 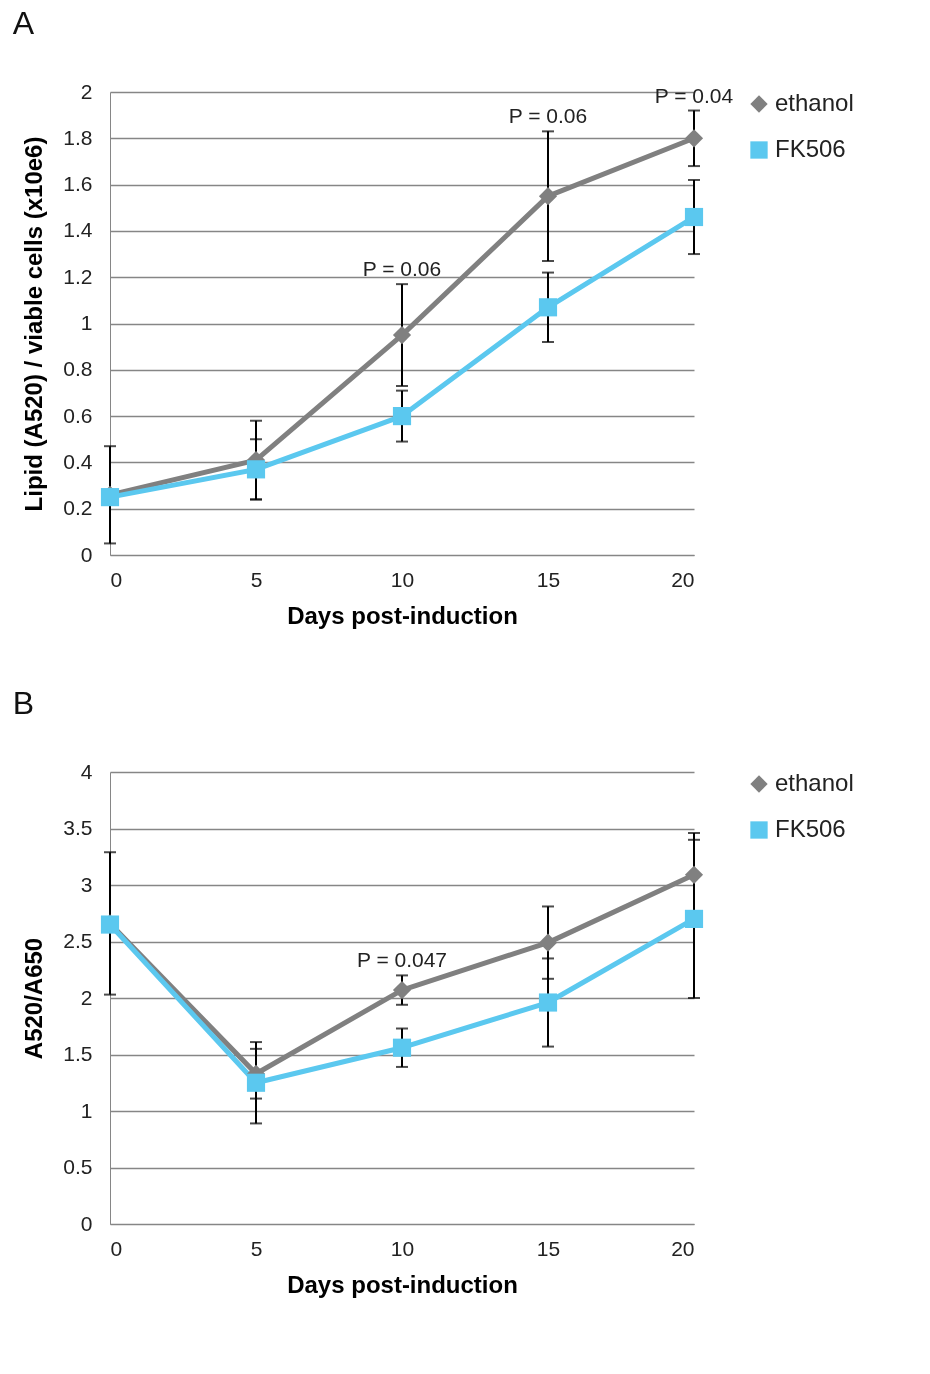 I want to click on y-axis-title: A520/A650, so click(x=34, y=998).